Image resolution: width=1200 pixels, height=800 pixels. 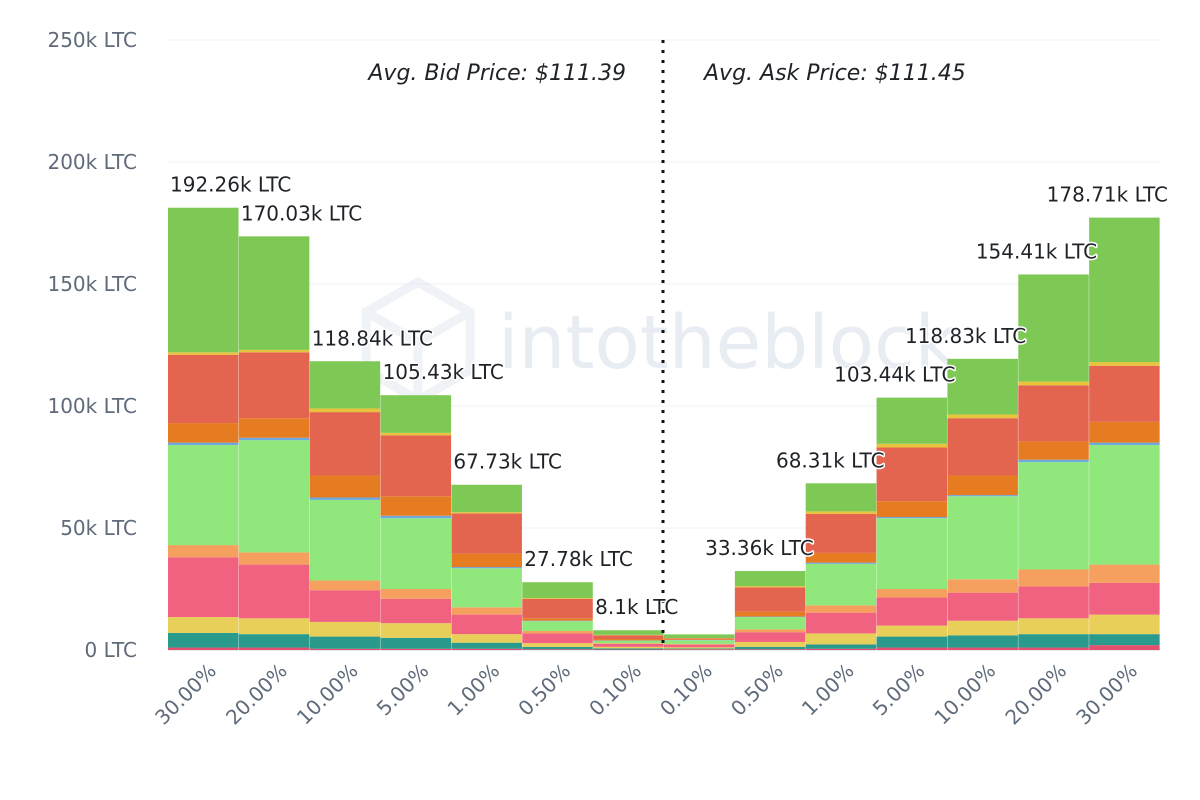 I want to click on x-tick-label: 0.10%, so click(x=615, y=690).